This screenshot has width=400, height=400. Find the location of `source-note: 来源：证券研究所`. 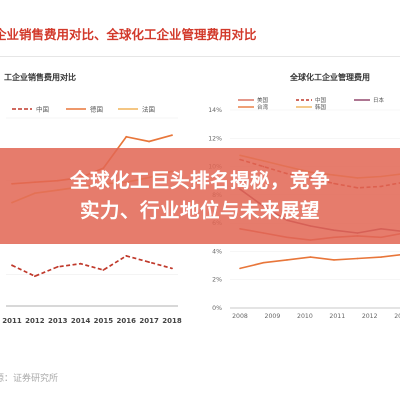

source-note: 来源：证券研究所 is located at coordinates (29, 379).